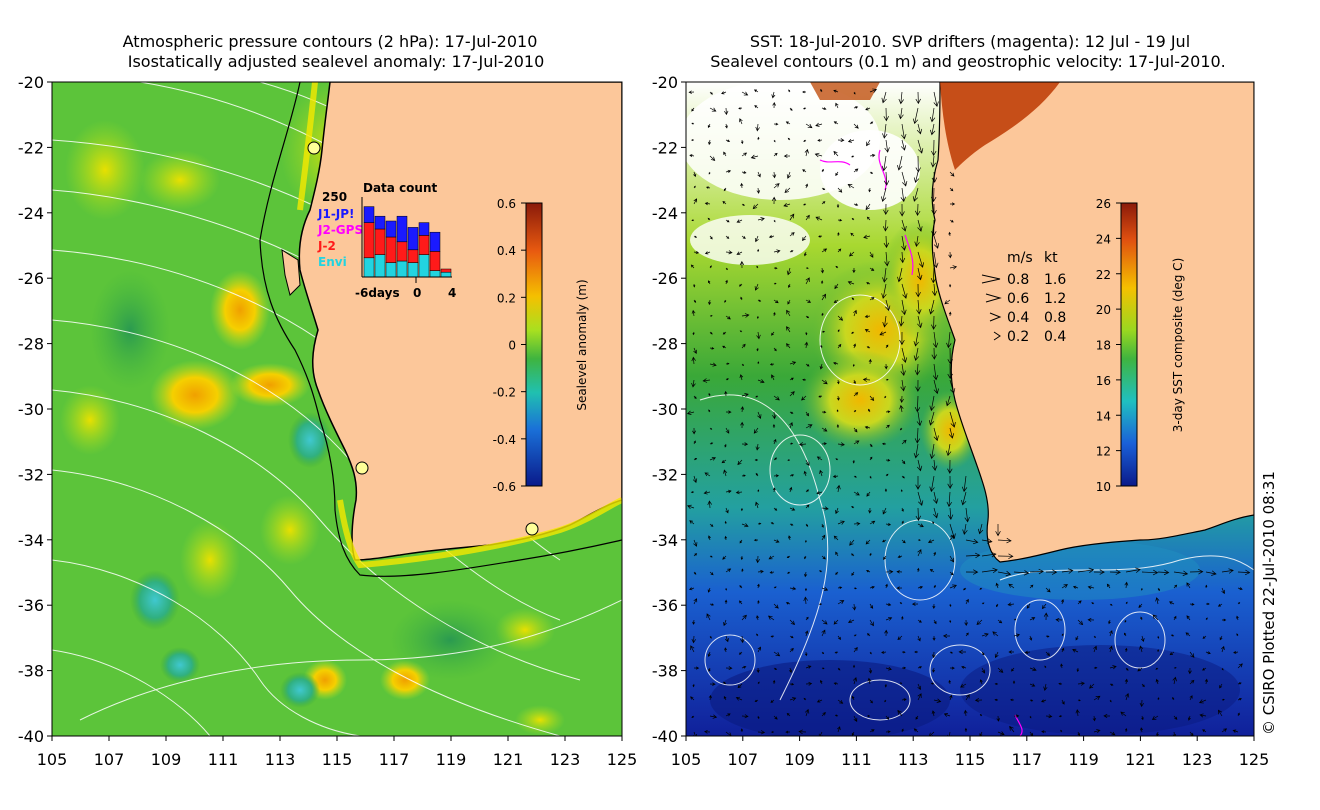 The height and width of the screenshot is (810, 1320). I want to click on right-lon-label: 115, so click(970, 759).